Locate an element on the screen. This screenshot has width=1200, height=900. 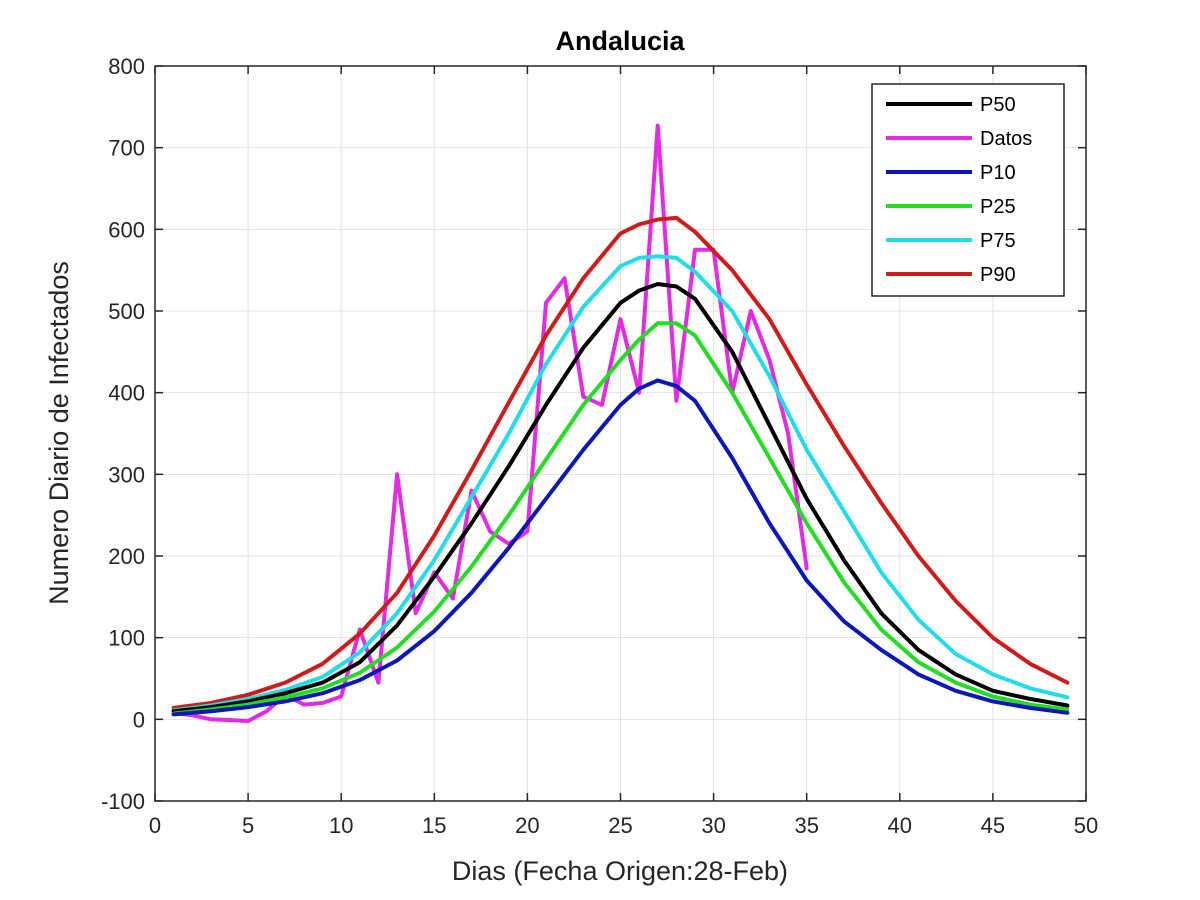
y-tick-label: 0 is located at coordinates (139, 719).